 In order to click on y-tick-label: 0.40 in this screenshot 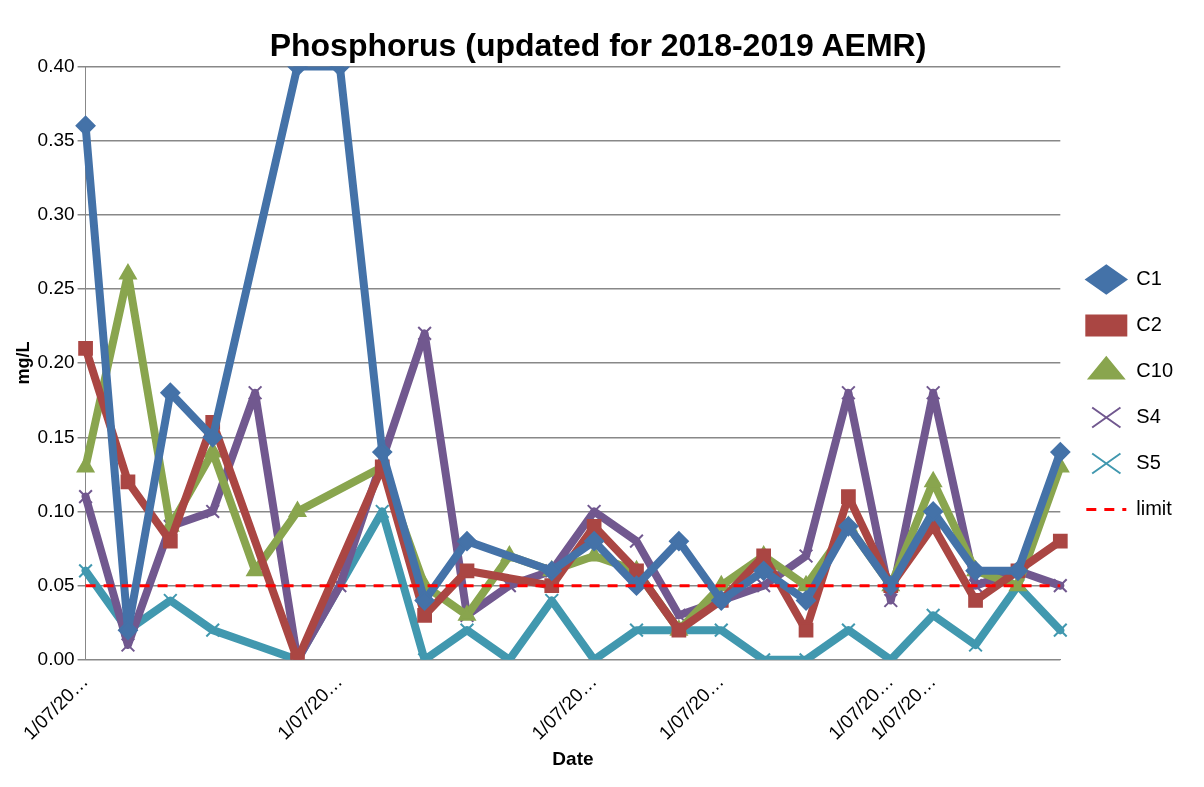, I will do `click(56, 65)`.